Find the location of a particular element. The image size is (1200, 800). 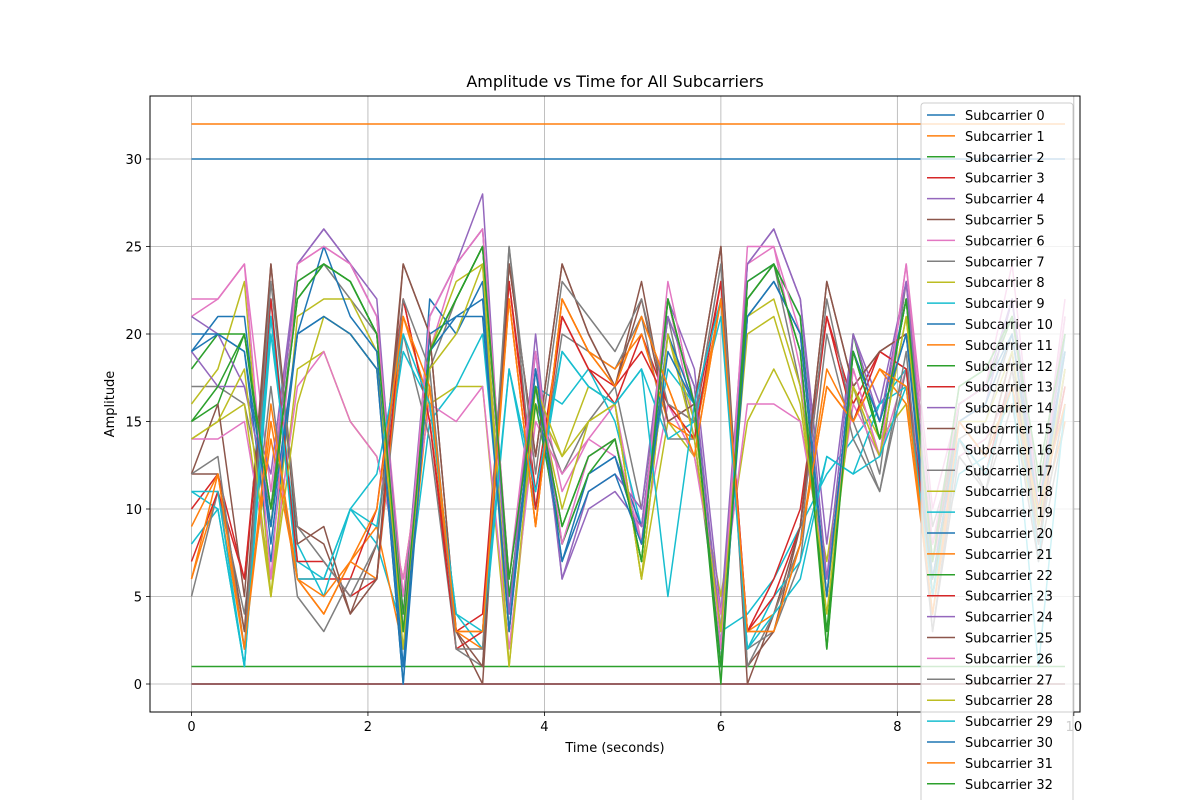

legend-label: Subcarrier 14 is located at coordinates (1009, 409).